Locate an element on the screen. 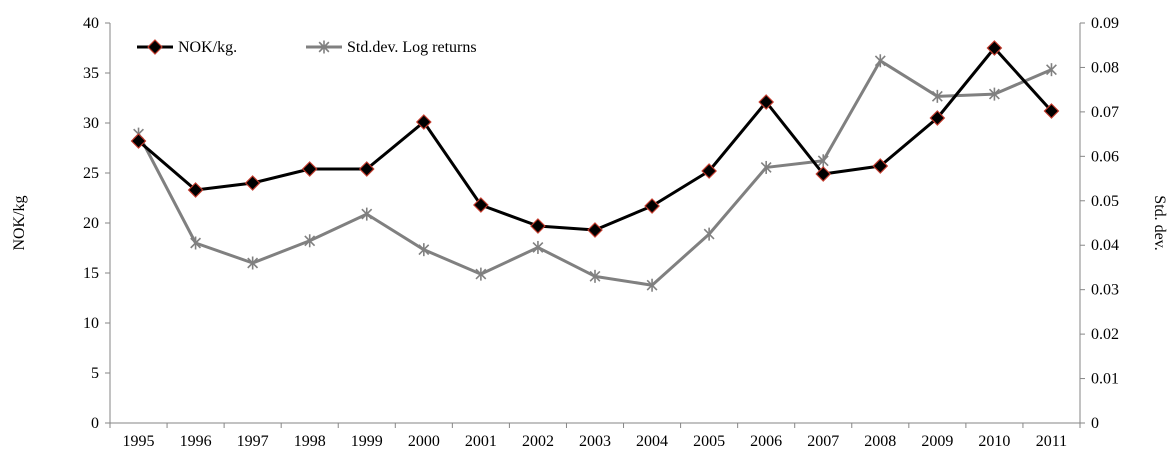 Image resolution: width=1167 pixels, height=455 pixels. x-tick-label: 2003 is located at coordinates (595, 441).